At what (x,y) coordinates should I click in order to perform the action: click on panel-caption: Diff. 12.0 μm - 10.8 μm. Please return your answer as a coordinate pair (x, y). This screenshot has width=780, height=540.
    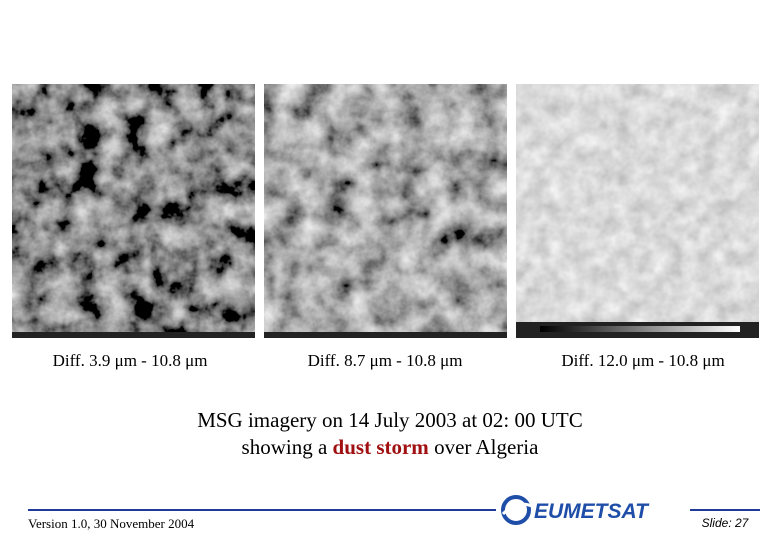
    Looking at the image, I should click on (642, 360).